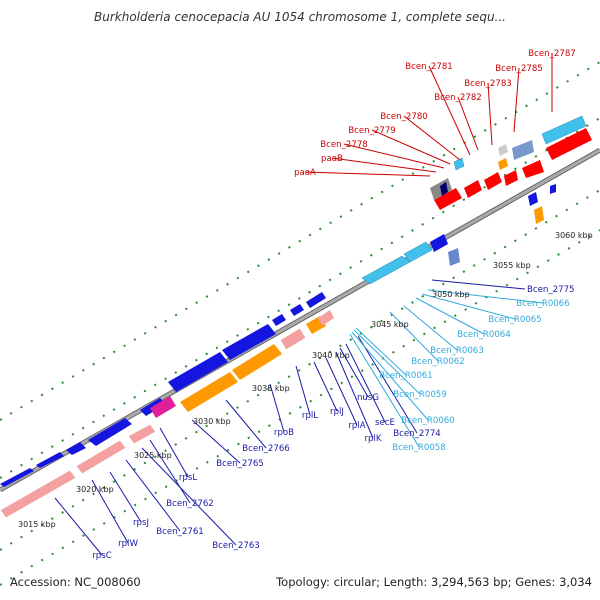 This screenshot has height=600, width=600. What do you see at coordinates (37, 524) in the screenshot?
I see `tick-label: 3015 kbp` at bounding box center [37, 524].